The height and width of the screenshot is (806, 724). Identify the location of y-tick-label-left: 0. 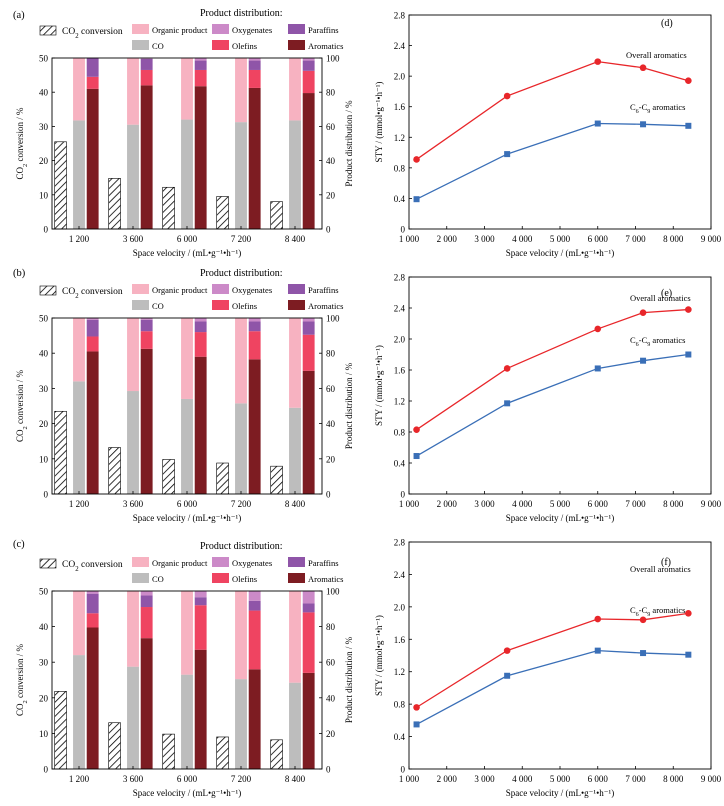
(46, 770).